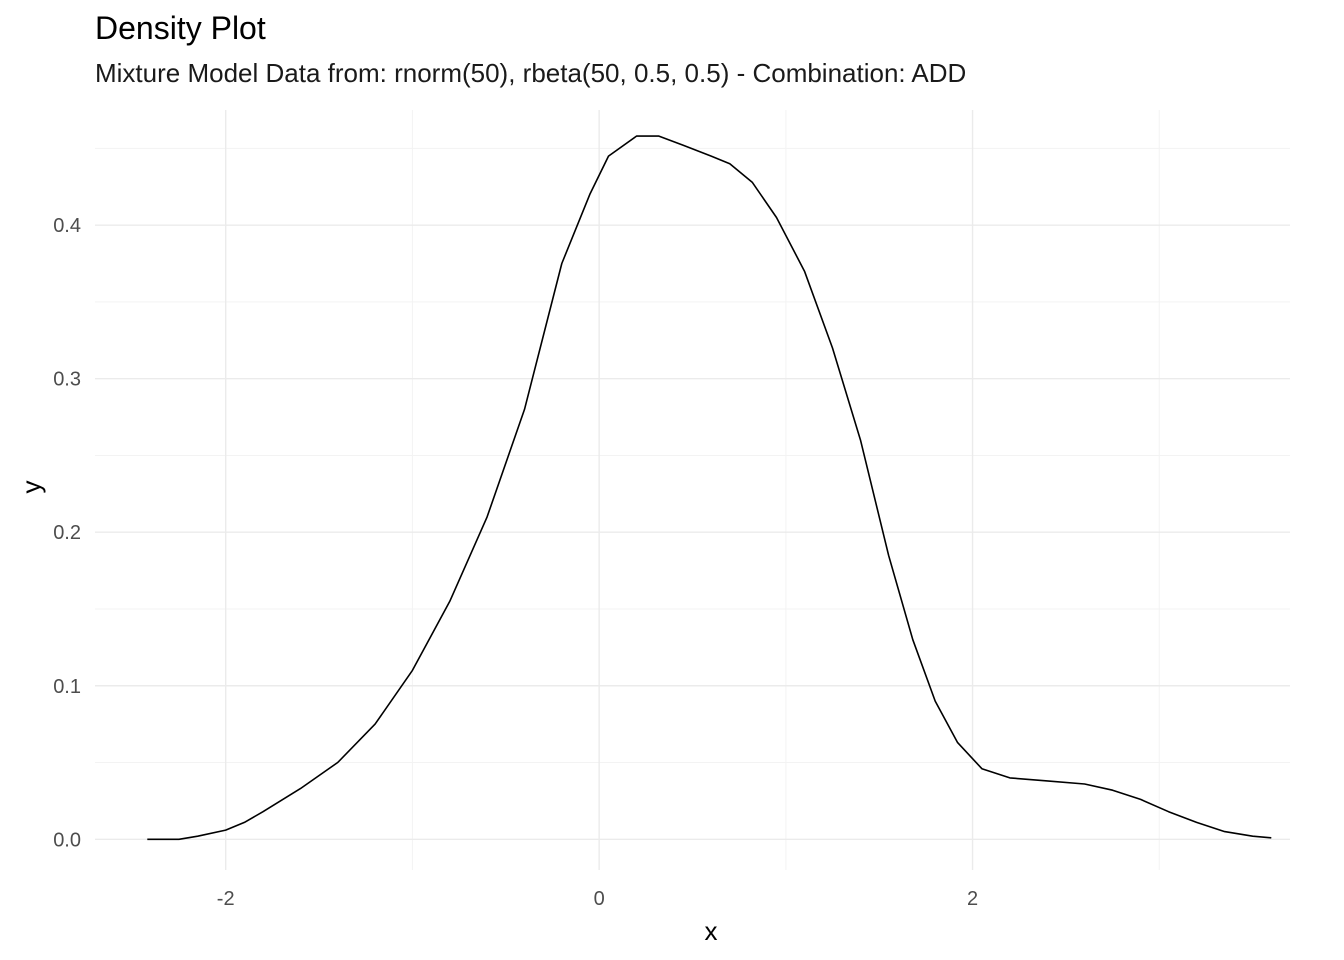 This screenshot has width=1344, height=960. What do you see at coordinates (31, 487) in the screenshot?
I see `y-axis-title: y` at bounding box center [31, 487].